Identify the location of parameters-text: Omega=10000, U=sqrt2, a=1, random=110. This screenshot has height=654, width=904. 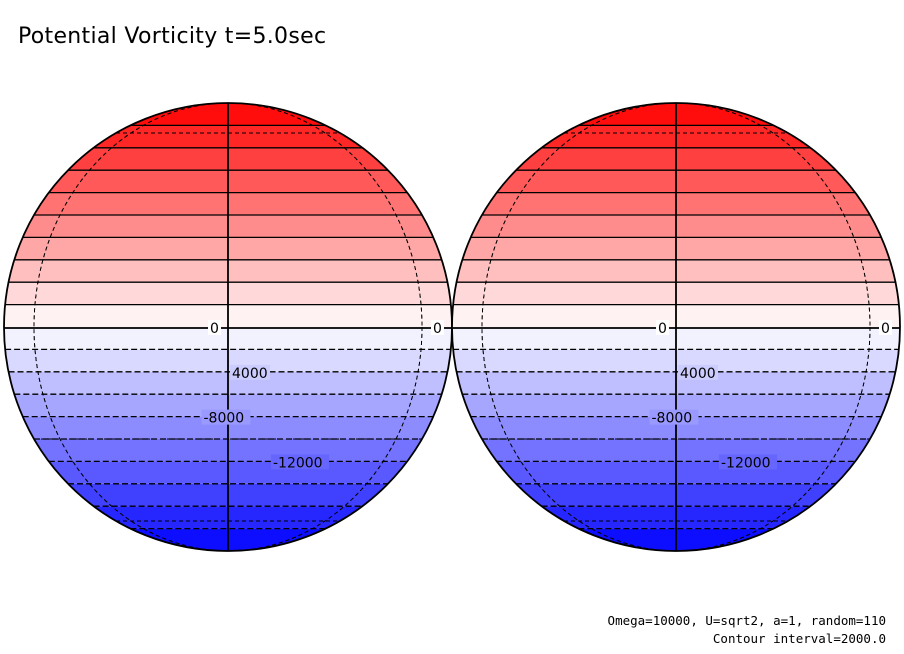
(746, 620).